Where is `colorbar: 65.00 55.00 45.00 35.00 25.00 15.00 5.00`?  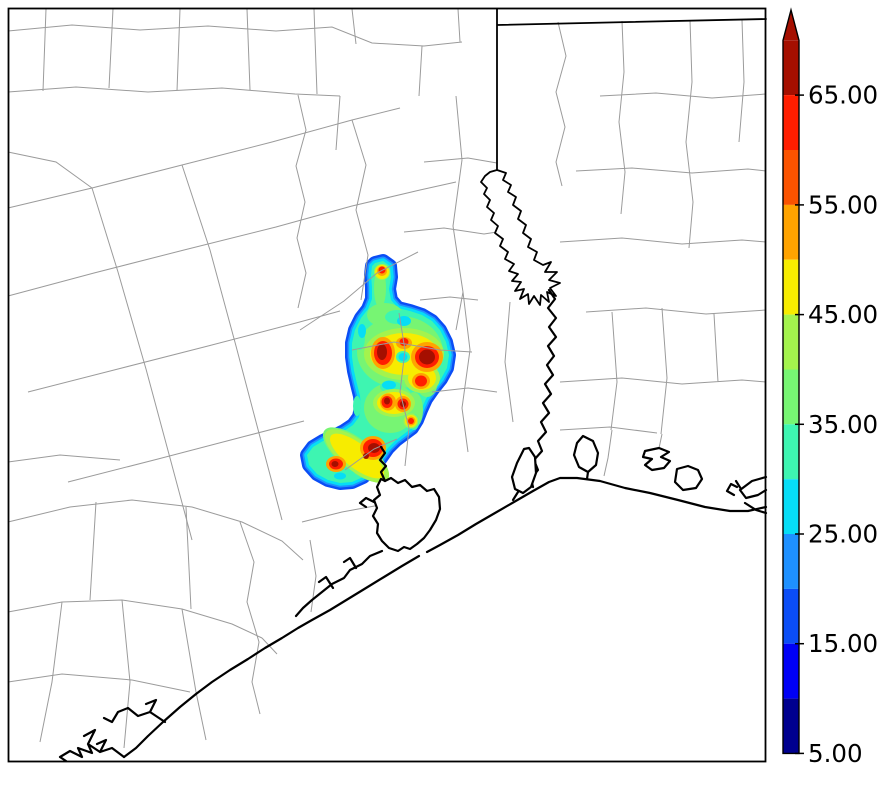 colorbar: 65.00 55.00 45.00 35.00 25.00 15.00 5.00 is located at coordinates (830, 387).